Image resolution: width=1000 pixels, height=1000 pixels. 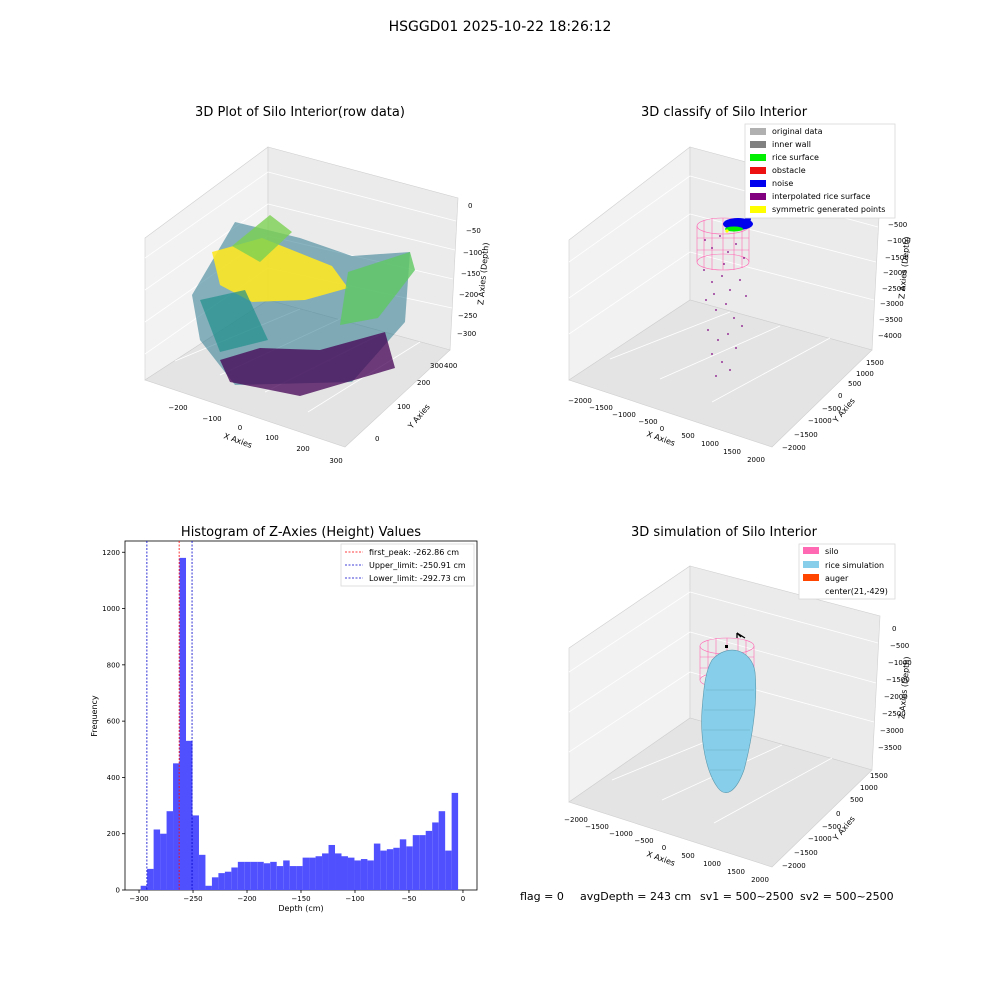 What do you see at coordinates (811, 564) in the screenshot?
I see `legend-swatch-rice-simulation` at bounding box center [811, 564].